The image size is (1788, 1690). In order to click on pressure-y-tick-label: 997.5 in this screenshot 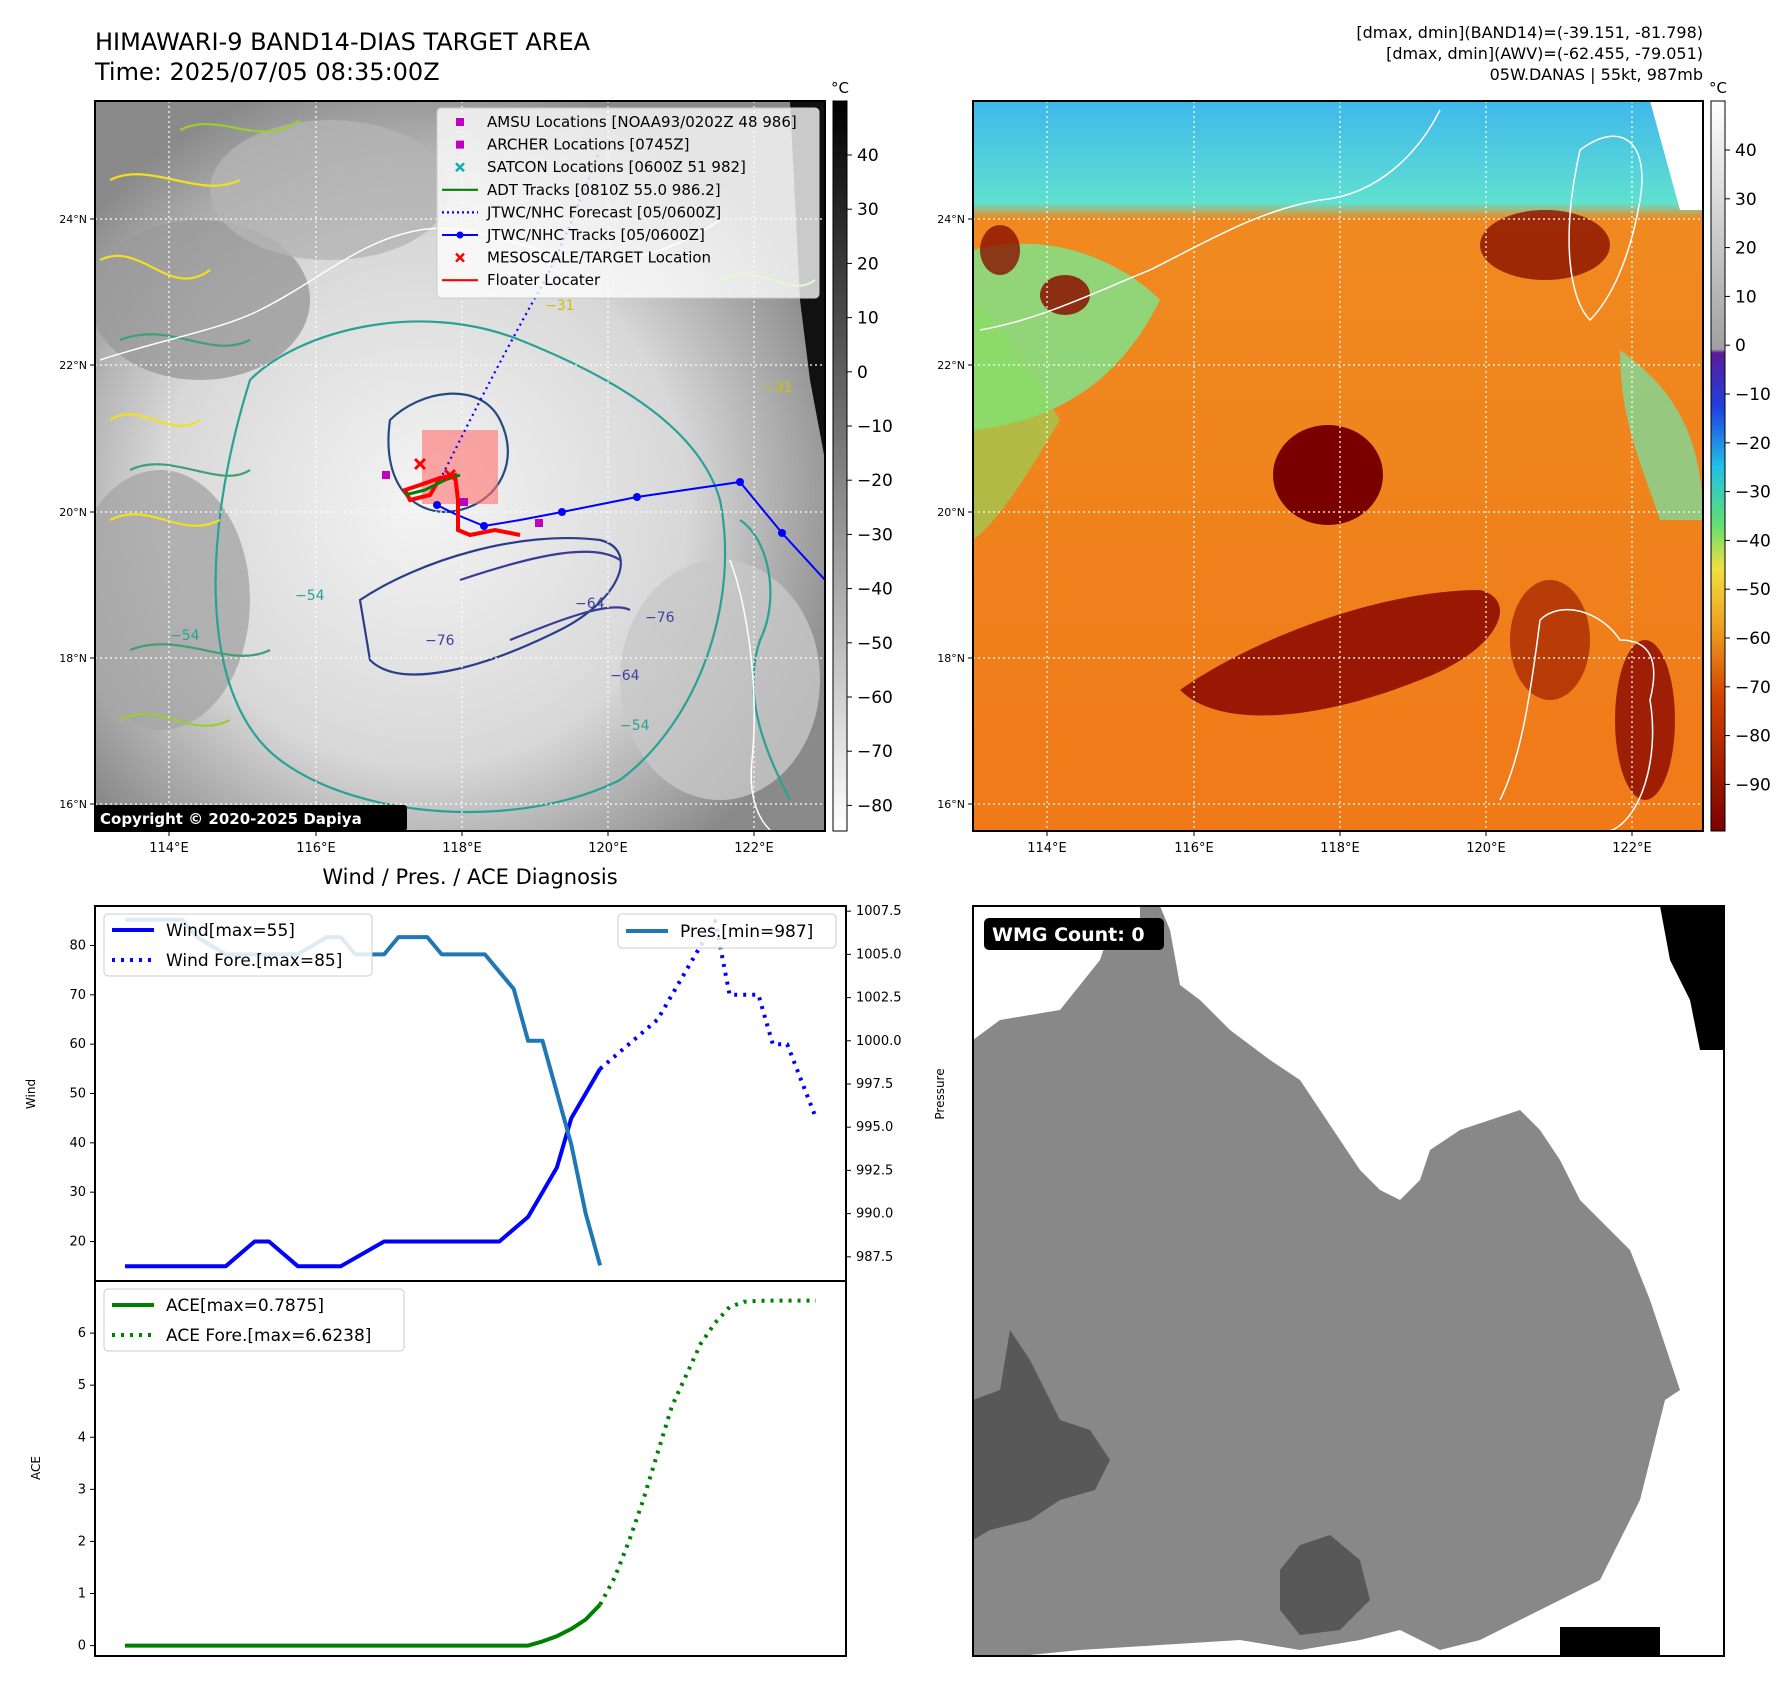, I will do `click(874, 1084)`.